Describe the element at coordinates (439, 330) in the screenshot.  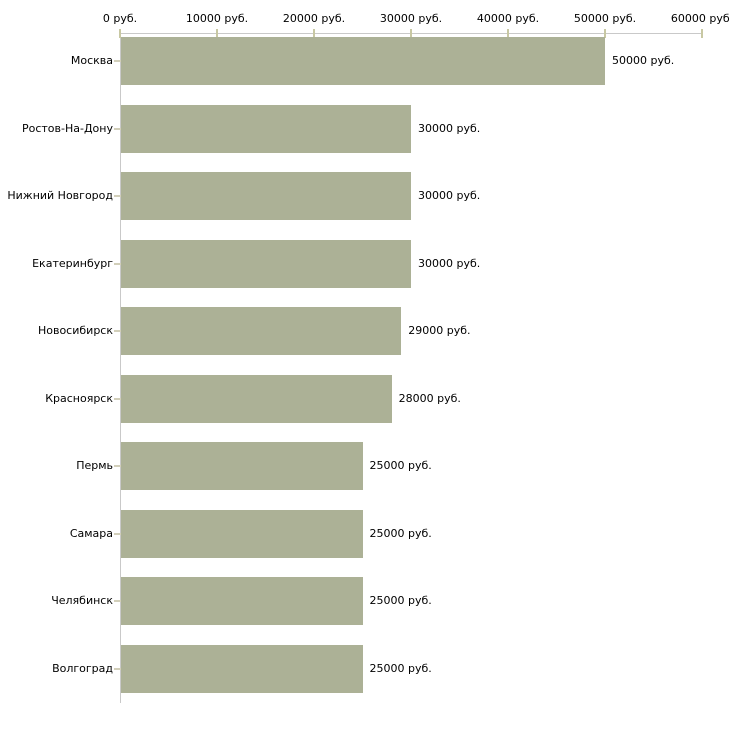
I see `value-label: 29000 руб.` at that location.